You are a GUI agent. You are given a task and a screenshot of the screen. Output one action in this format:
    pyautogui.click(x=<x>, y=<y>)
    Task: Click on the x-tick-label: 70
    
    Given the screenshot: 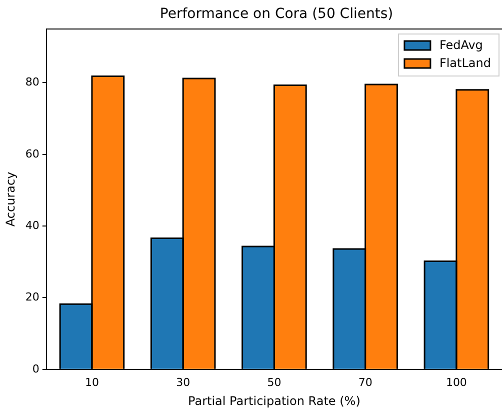 What is the action you would take?
    pyautogui.click(x=365, y=382)
    